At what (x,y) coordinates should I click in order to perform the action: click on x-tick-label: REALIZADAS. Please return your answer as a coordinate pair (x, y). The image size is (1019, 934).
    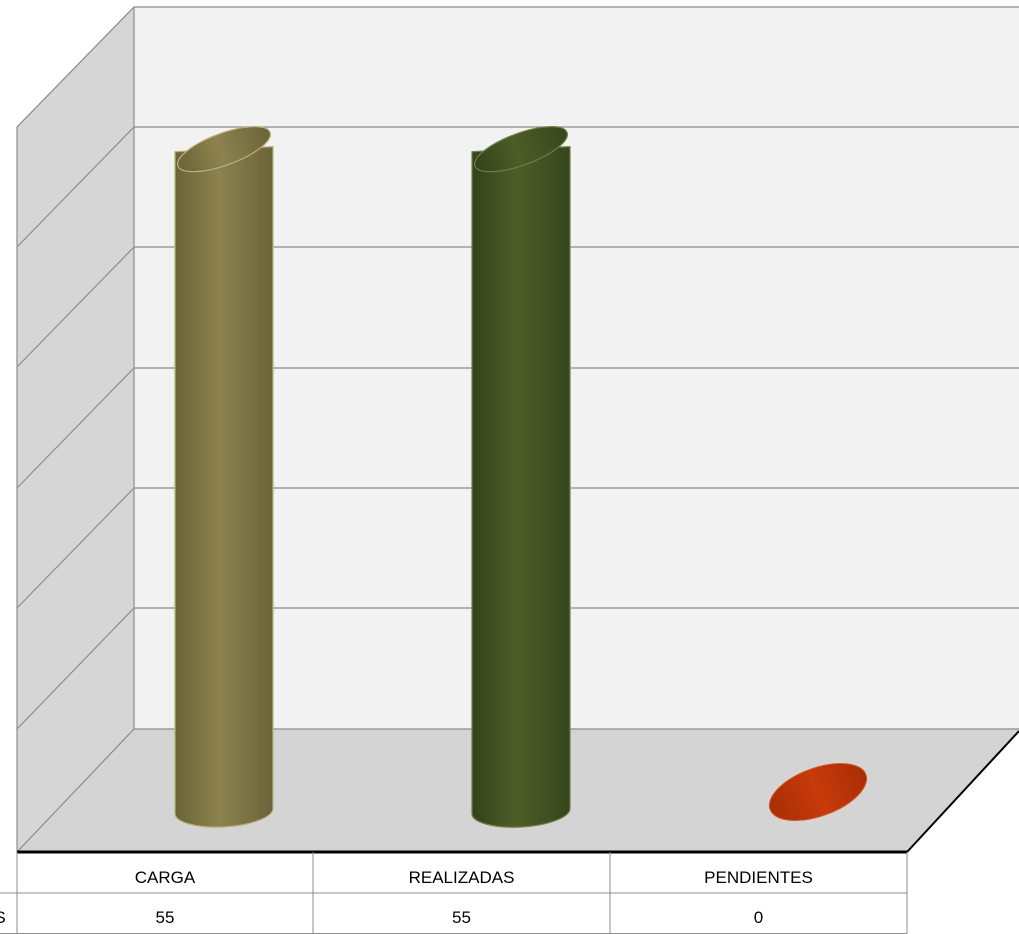
    Looking at the image, I should click on (462, 877).